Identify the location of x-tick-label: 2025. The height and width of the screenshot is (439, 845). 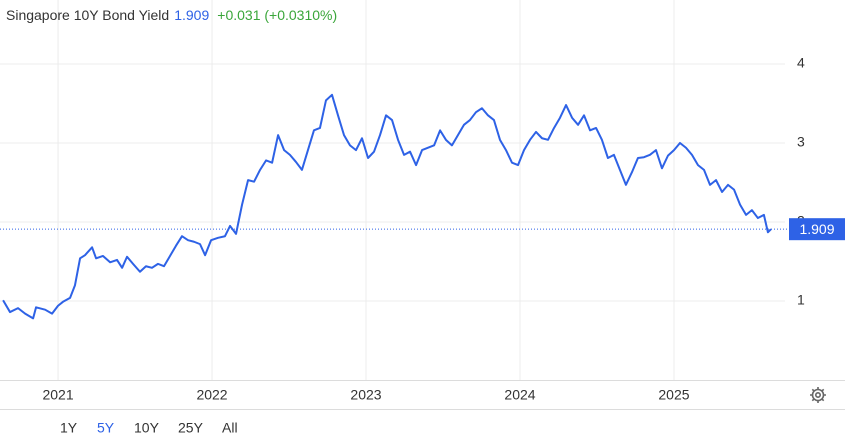
(673, 395).